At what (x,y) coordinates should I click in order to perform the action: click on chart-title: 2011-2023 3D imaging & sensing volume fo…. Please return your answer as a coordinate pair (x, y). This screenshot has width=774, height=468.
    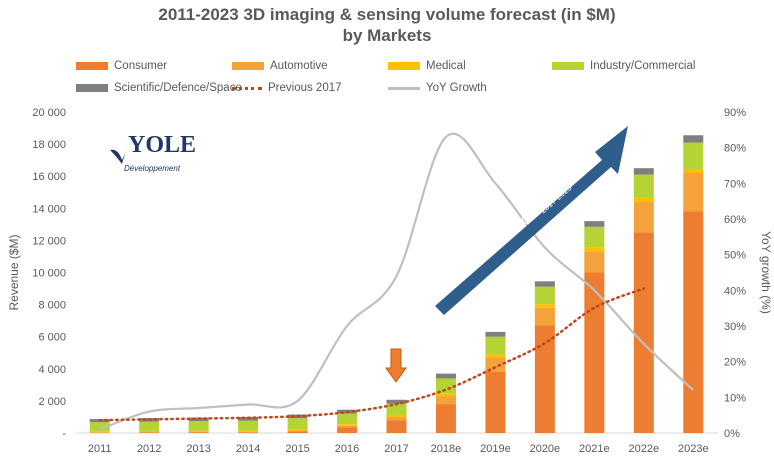
    Looking at the image, I should click on (387, 25).